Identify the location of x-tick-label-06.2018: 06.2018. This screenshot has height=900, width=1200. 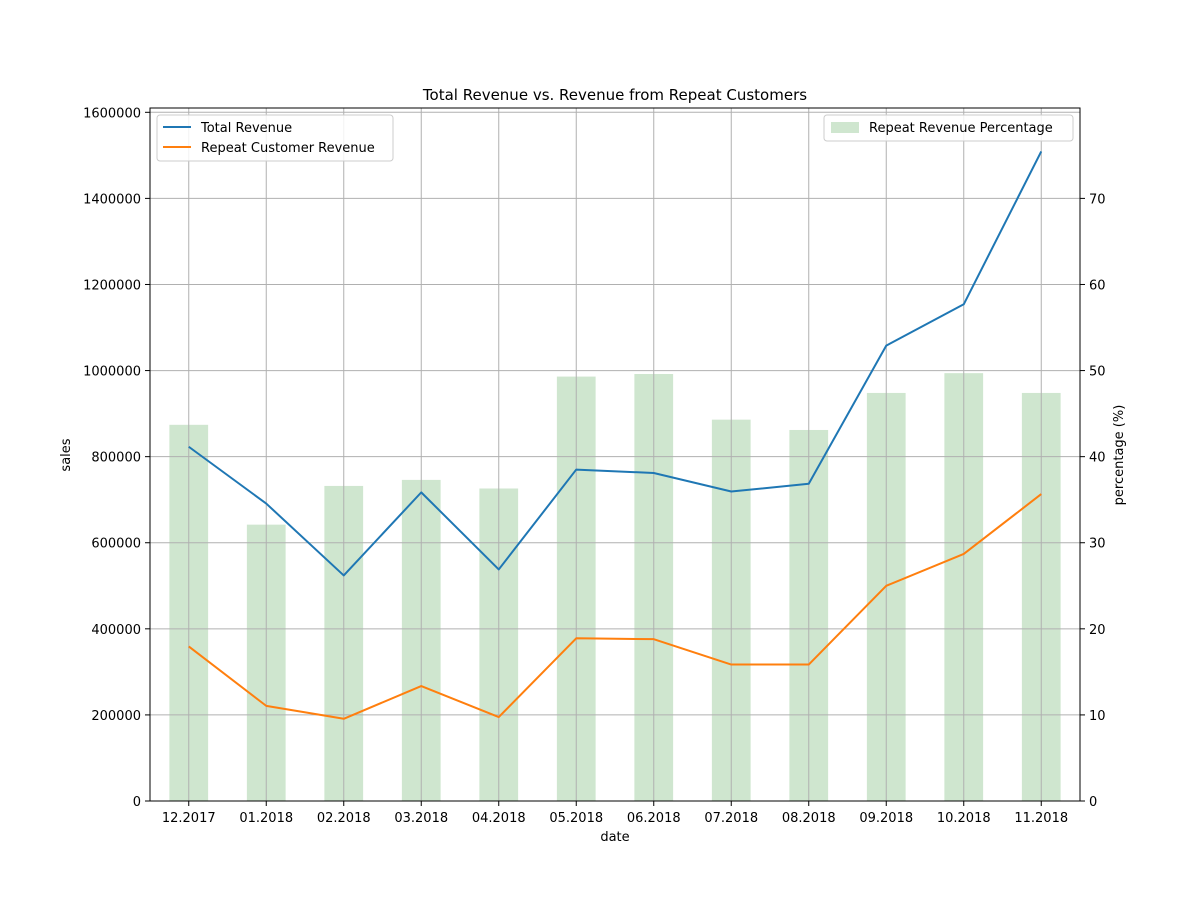
(654, 818).